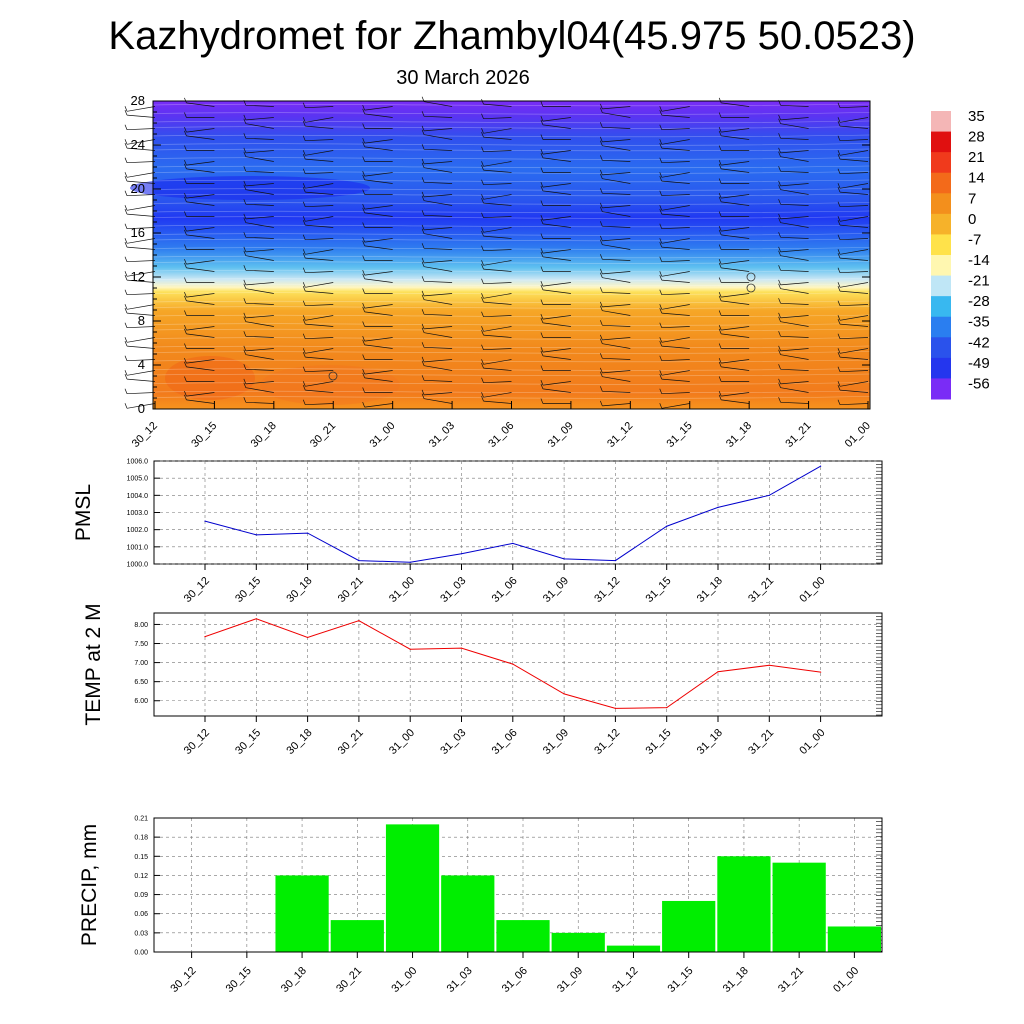 The height and width of the screenshot is (1024, 1024). Describe the element at coordinates (141, 914) in the screenshot. I see `y-tick-label: 0.06` at that location.